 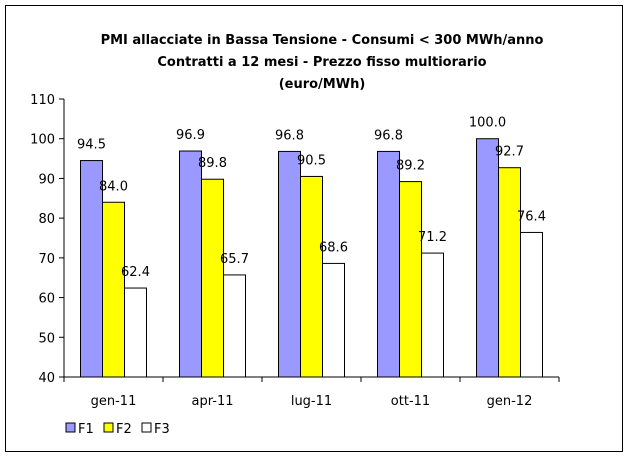 I want to click on y-tick-label: 100, so click(x=42, y=140).